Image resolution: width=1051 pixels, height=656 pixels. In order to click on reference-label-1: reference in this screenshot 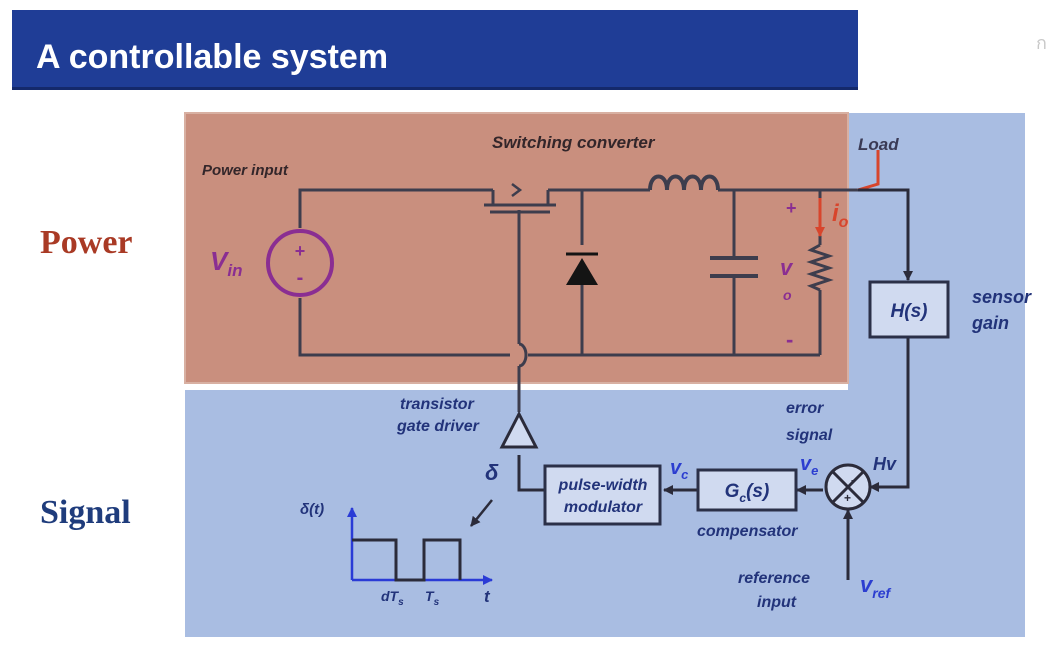, I will do `click(774, 578)`.